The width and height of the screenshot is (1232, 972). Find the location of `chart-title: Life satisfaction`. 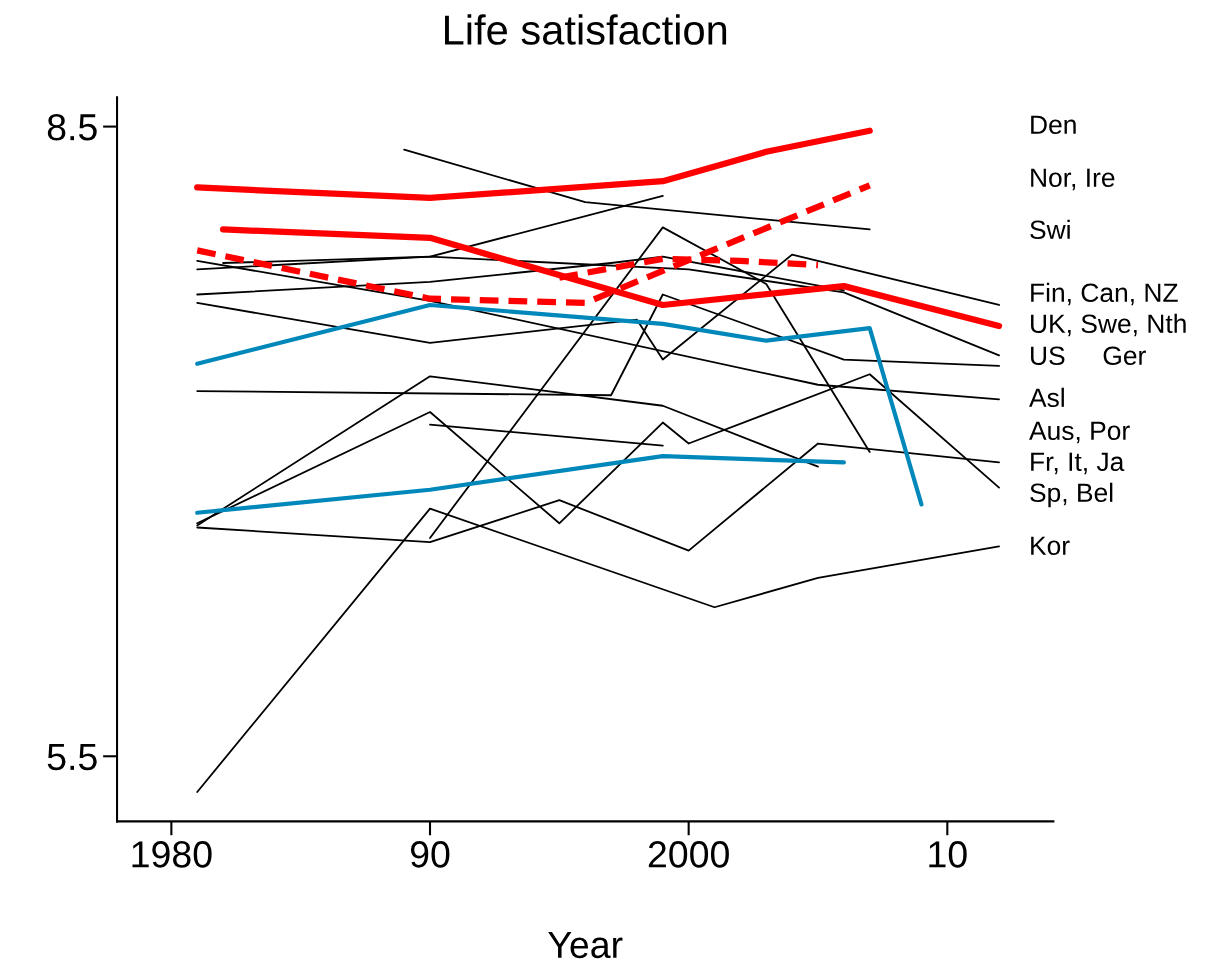

chart-title: Life satisfaction is located at coordinates (586, 29).